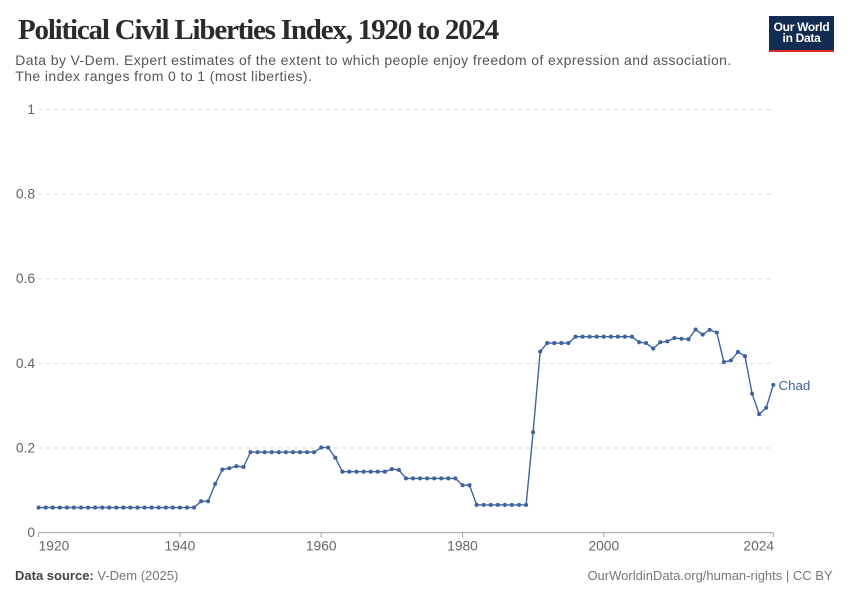  What do you see at coordinates (31, 109) in the screenshot?
I see `svg-text: 1` at bounding box center [31, 109].